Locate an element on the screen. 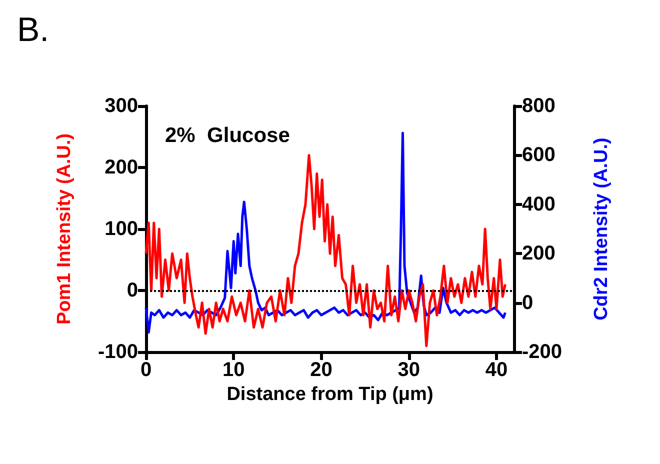 Image resolution: width=660 pixels, height=464 pixels. y2-axis-title: Cdr2 Intensity (A.U.) is located at coordinates (601, 229).